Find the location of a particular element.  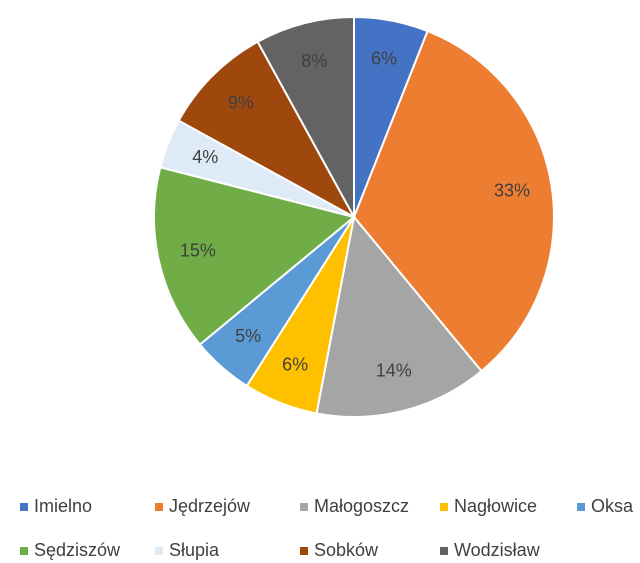

legend-label: Imielno is located at coordinates (63, 506).